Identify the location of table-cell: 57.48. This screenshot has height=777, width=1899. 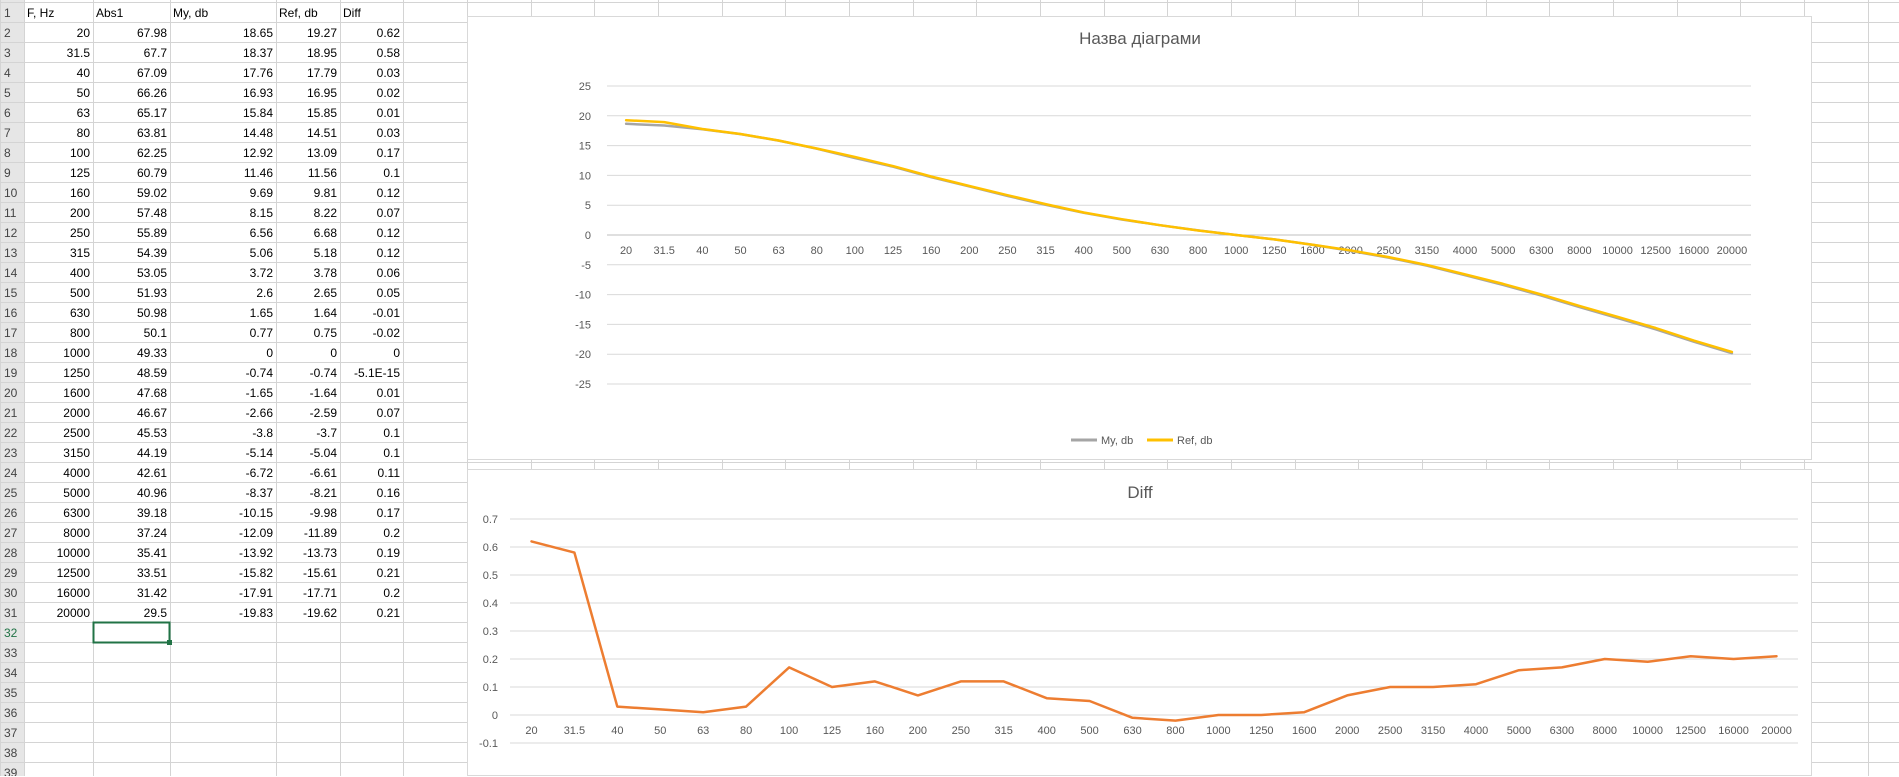
(152, 213).